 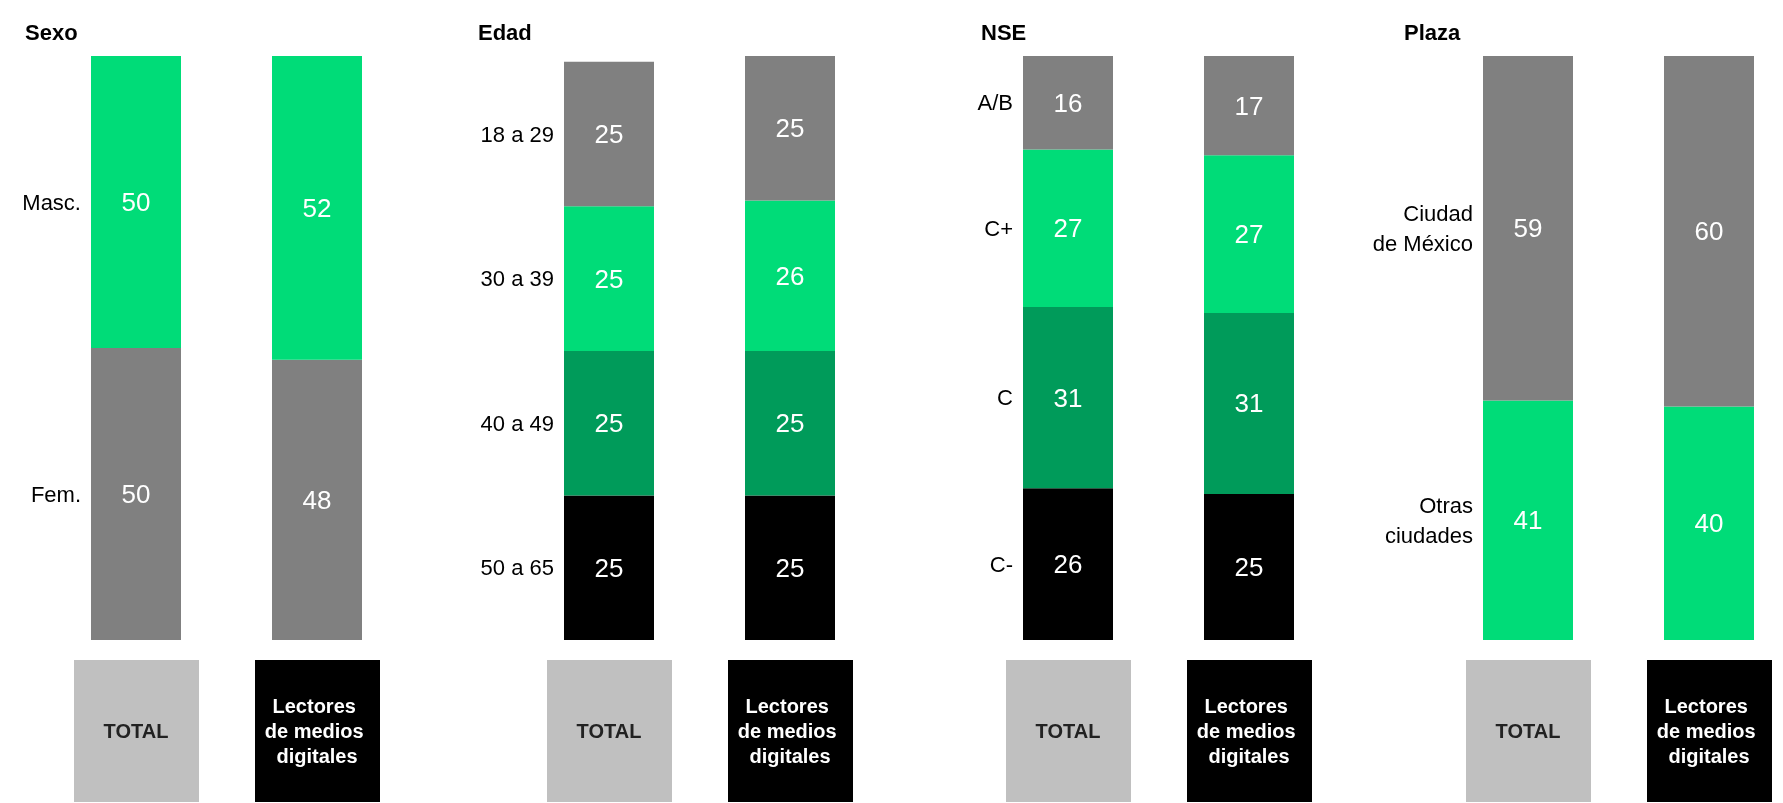 I want to click on chart-title: Plaza, so click(x=1433, y=32).